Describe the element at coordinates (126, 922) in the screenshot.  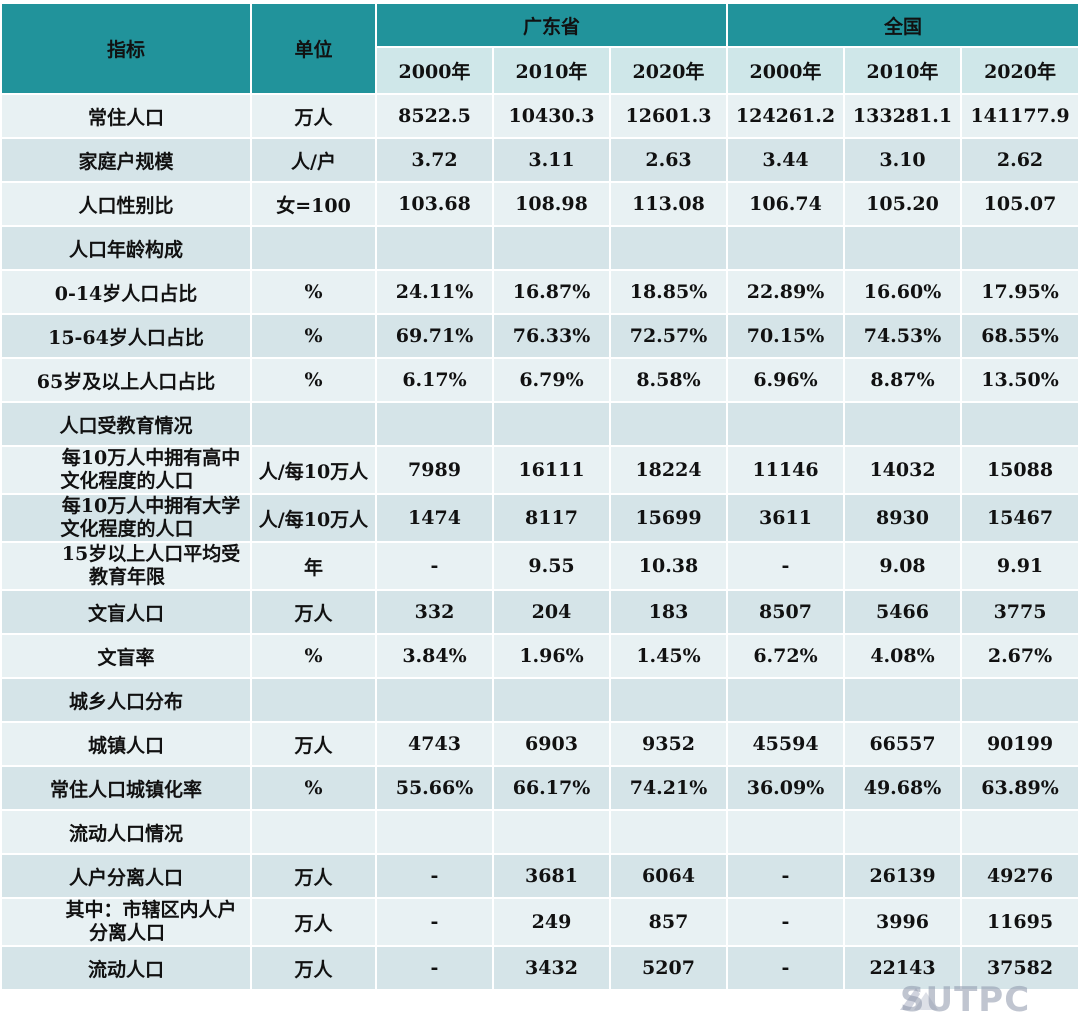
I see `row-label: 其中：市辖区内人户 分离人口` at that location.